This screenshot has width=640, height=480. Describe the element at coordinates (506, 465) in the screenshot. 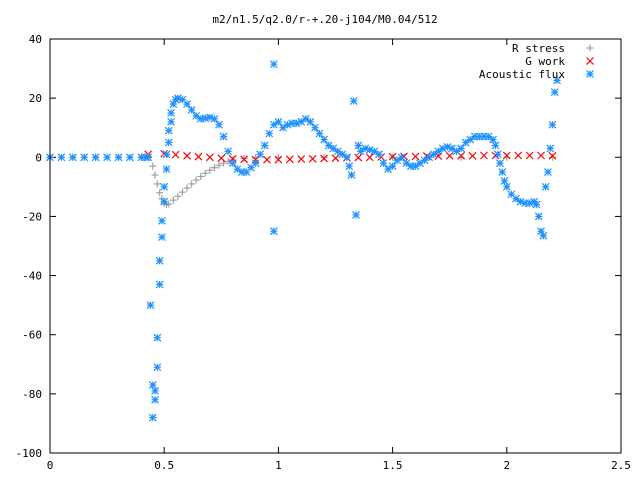

I see `x-tick-label: 2` at that location.